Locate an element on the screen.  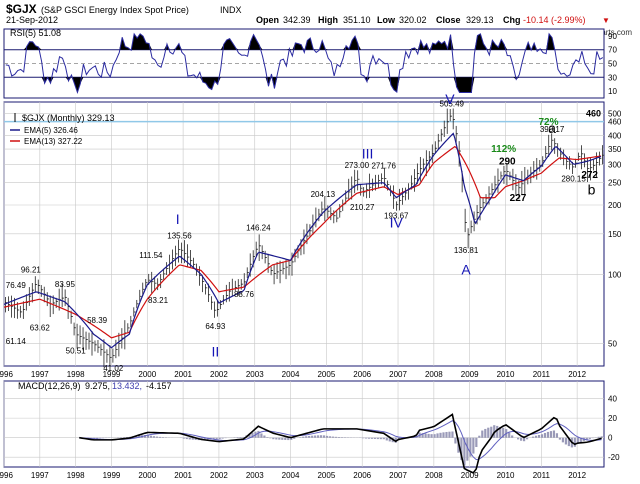
rsi-panel: 90 70 50 30 10 is located at coordinates (310, 63).